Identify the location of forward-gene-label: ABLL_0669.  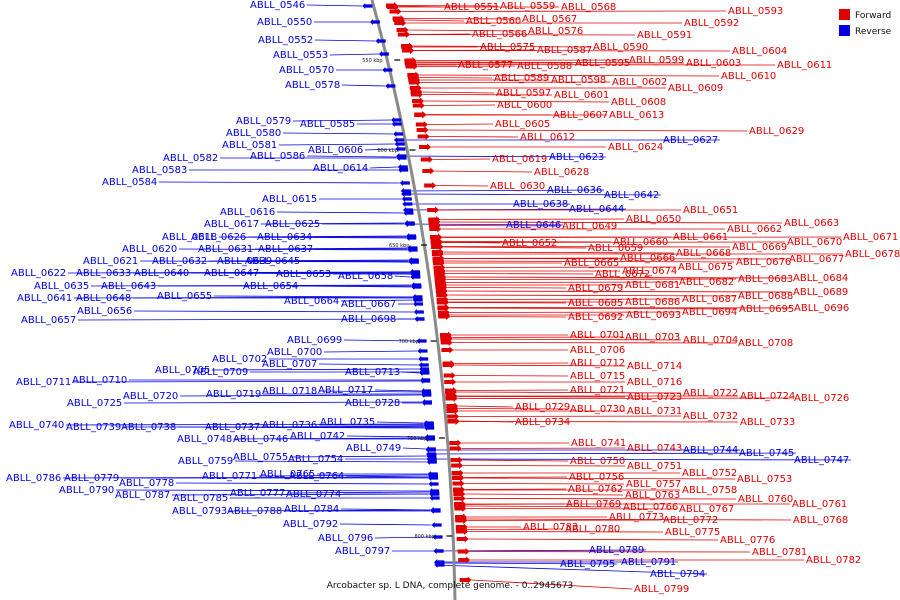
(759, 247).